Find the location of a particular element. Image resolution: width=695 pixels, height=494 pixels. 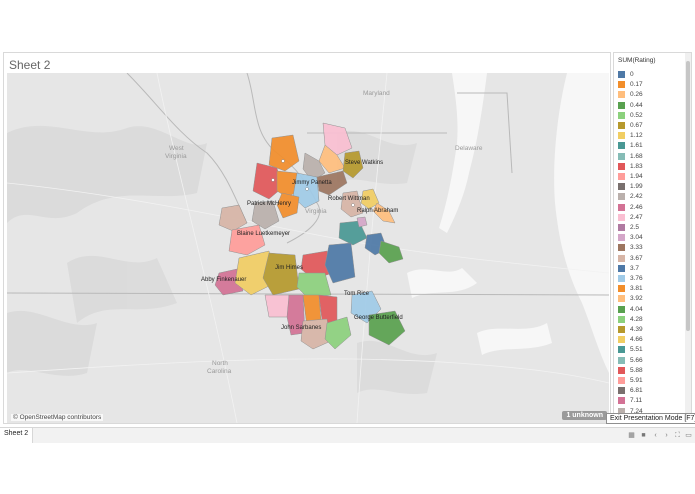

grid-view-icon: ▦ is located at coordinates (631, 435).